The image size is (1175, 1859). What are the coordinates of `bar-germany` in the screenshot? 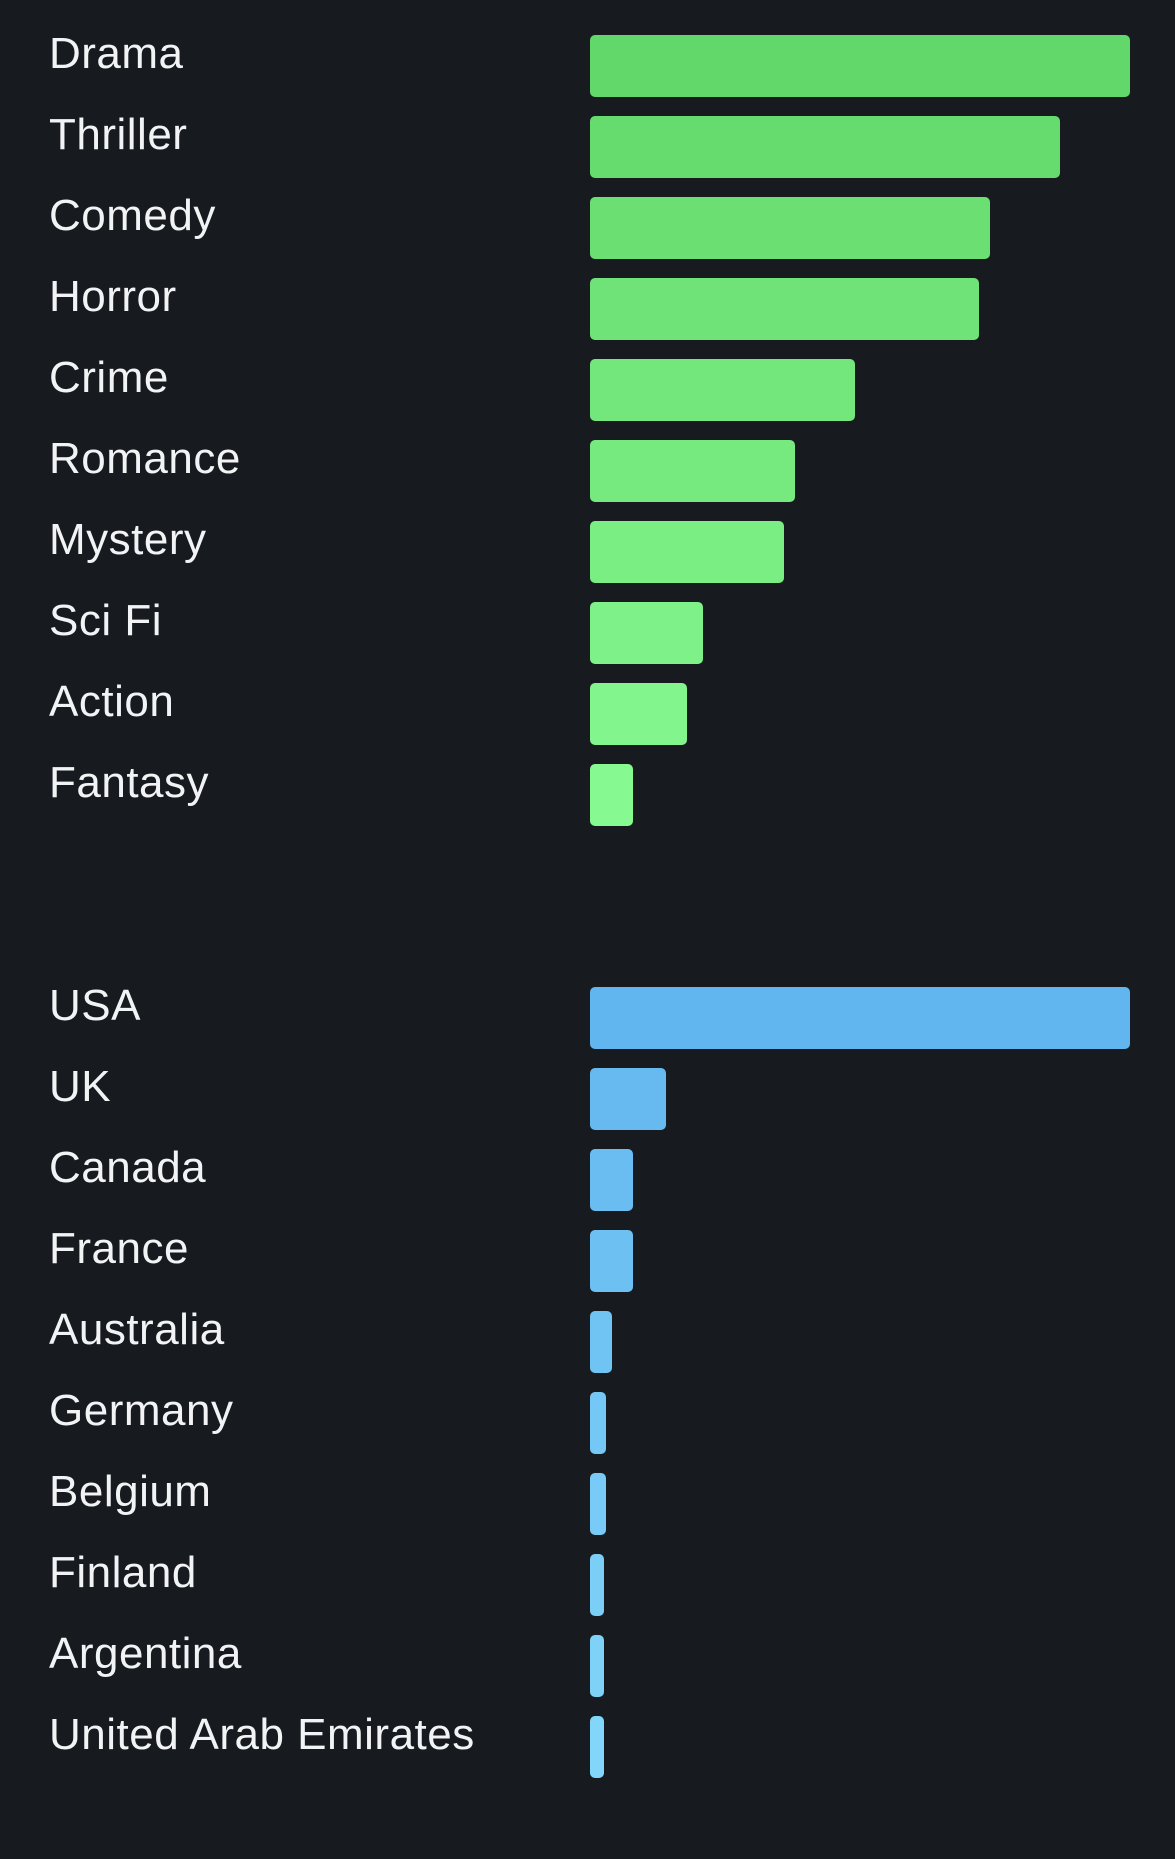 It's located at (598, 1423).